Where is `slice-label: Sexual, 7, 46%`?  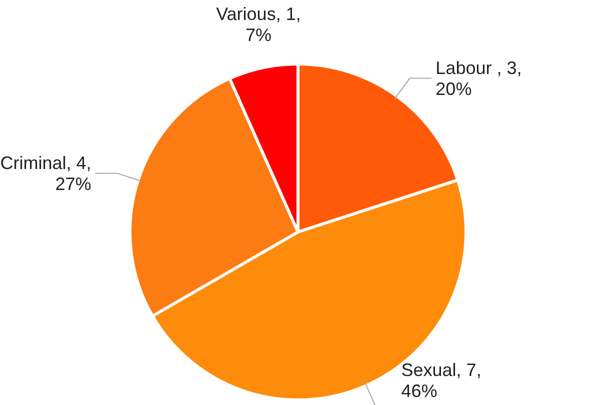 slice-label: Sexual, 7, 46% is located at coordinates (441, 380).